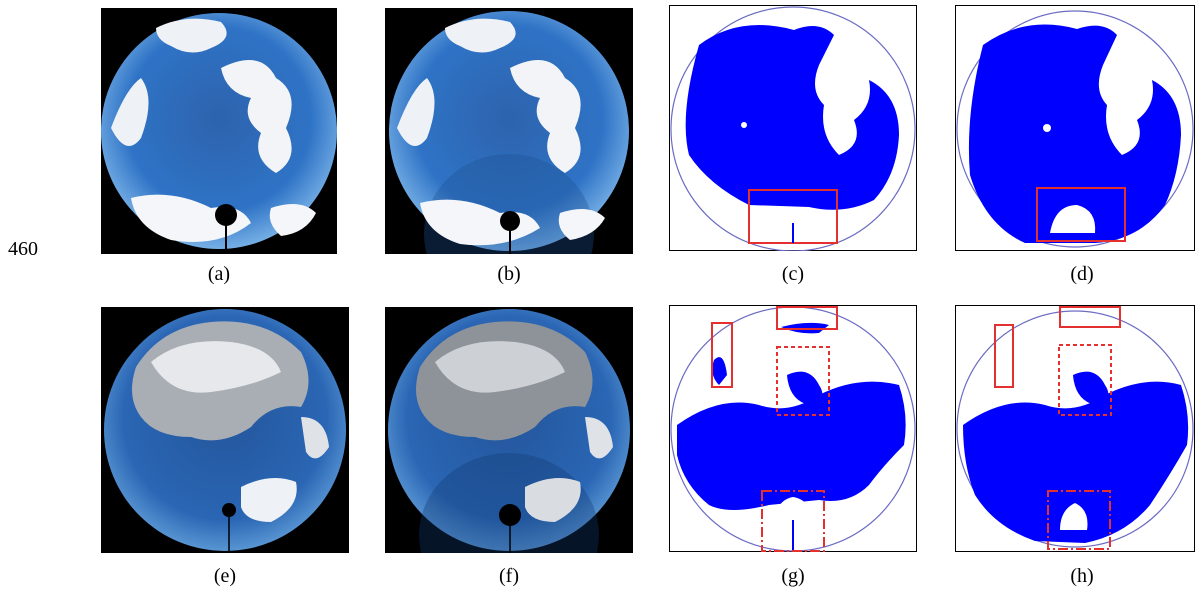  I want to click on panel-a-image, so click(219, 131).